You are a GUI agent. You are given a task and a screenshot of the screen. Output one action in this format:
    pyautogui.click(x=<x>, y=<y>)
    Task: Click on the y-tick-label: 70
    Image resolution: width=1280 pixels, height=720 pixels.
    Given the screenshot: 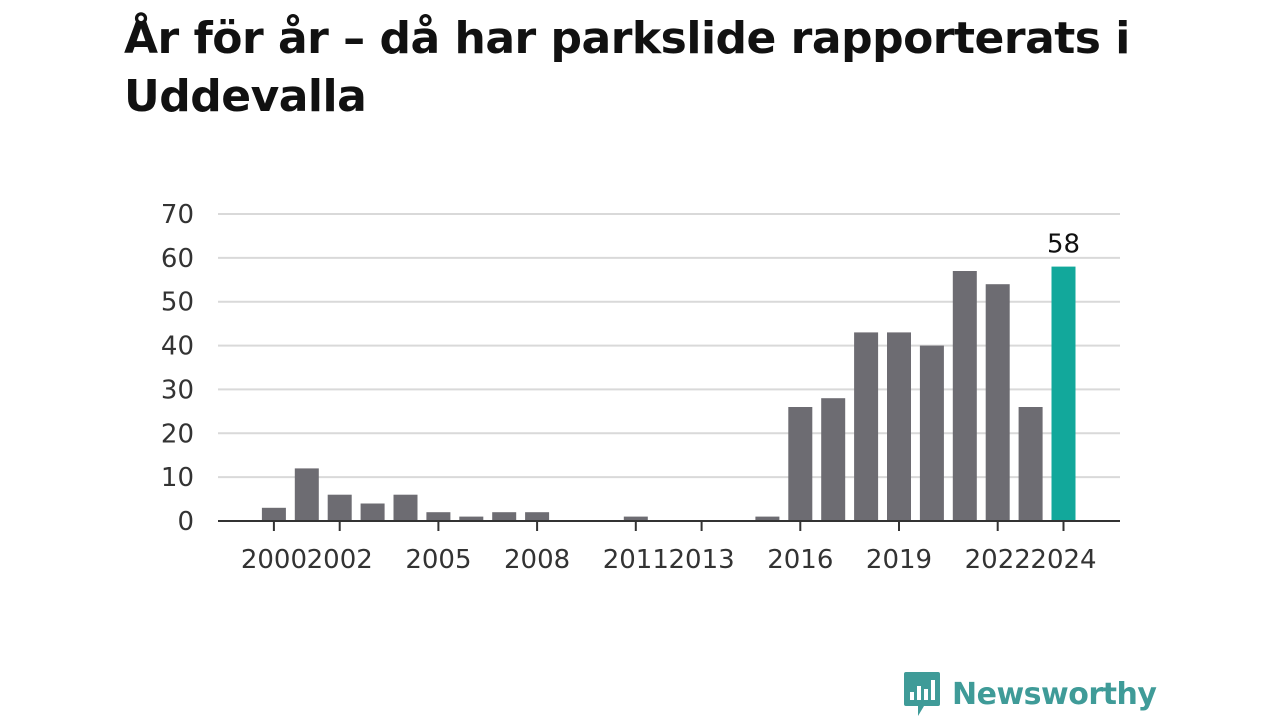 What is the action you would take?
    pyautogui.click(x=177, y=215)
    